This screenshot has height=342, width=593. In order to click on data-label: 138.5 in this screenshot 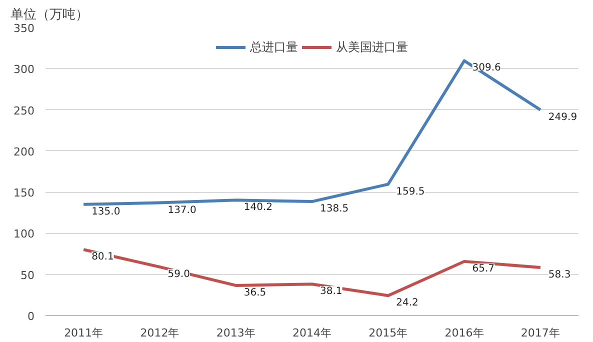, I will do `click(334, 209)`.